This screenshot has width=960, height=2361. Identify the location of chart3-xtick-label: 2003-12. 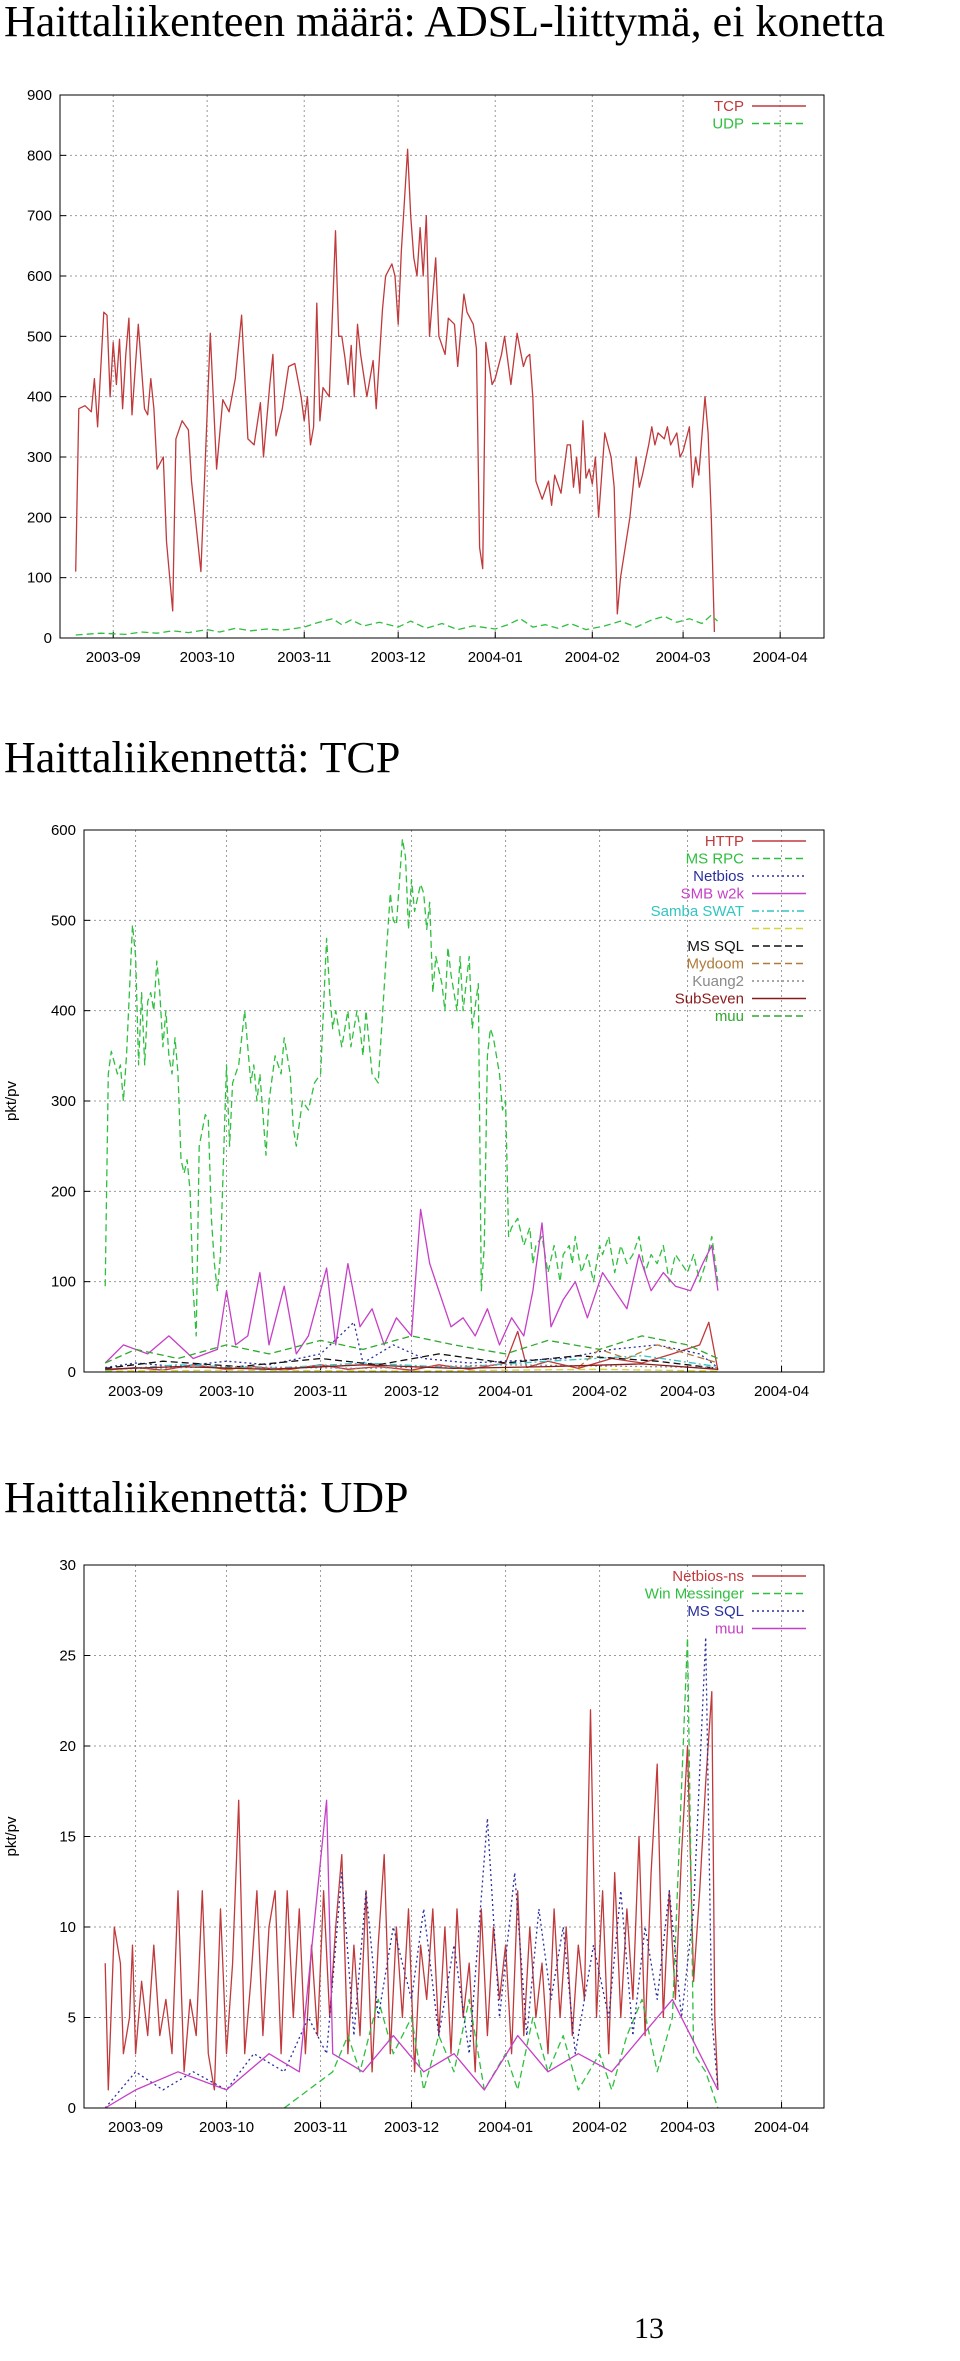
(411, 2127).